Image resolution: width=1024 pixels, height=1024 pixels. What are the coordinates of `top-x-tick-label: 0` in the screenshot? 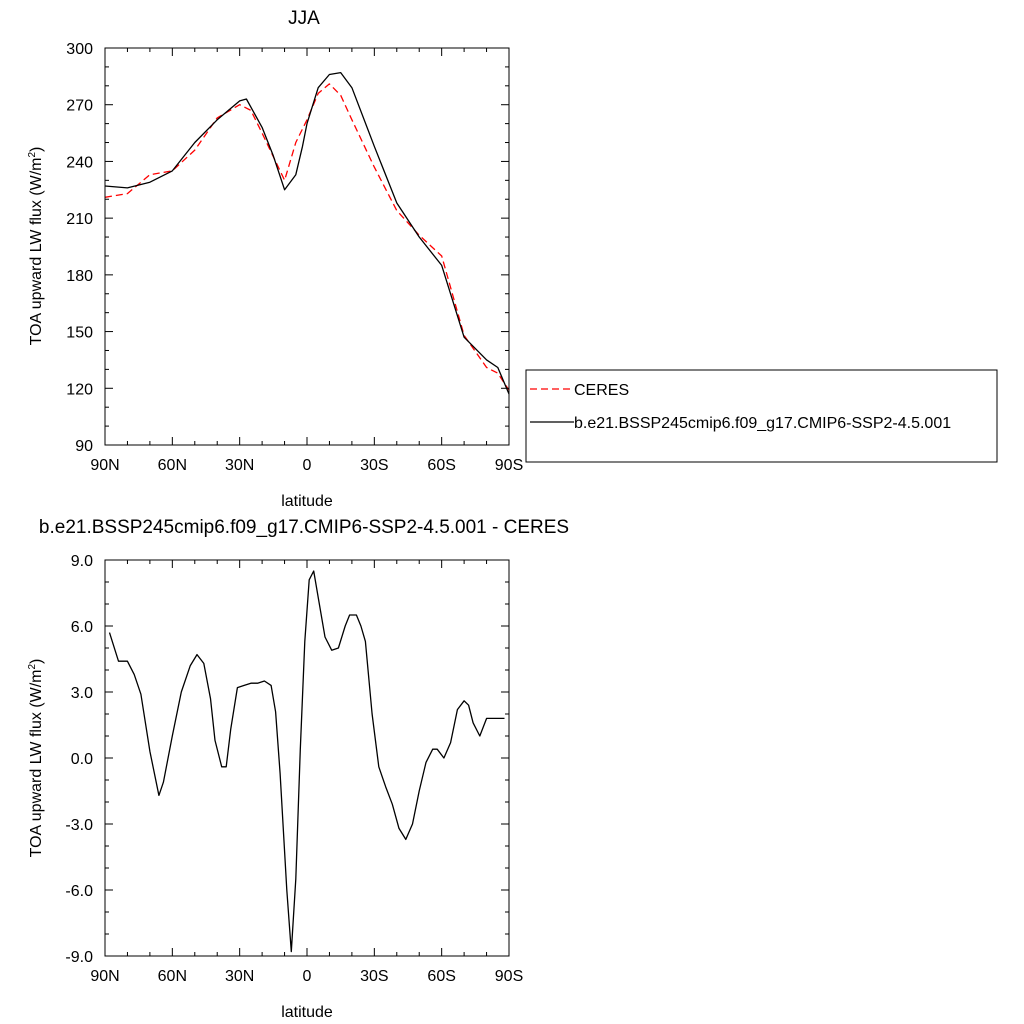 It's located at (307, 465).